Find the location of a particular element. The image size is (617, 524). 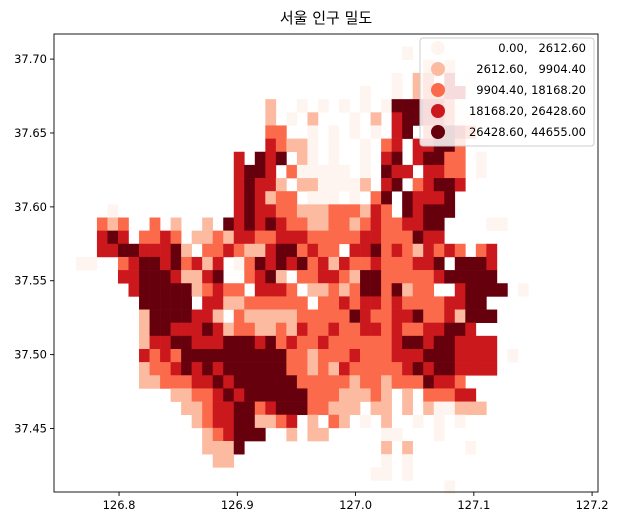

legend-label: 26428.60, 44655.00 is located at coordinates (527, 132).